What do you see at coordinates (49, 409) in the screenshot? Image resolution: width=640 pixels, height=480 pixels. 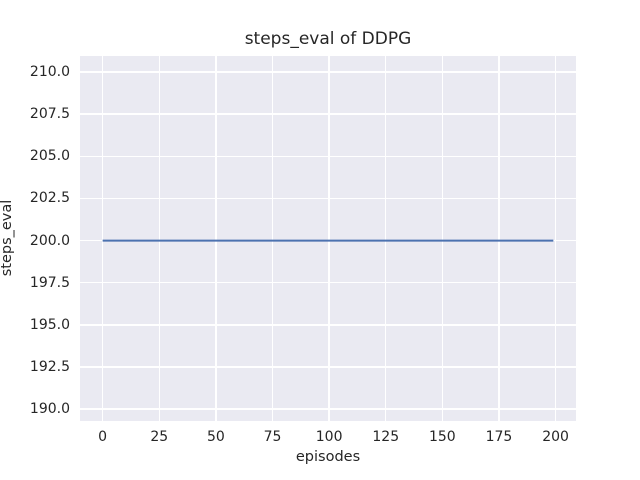 I see `y-tick-label: 190.0` at bounding box center [49, 409].